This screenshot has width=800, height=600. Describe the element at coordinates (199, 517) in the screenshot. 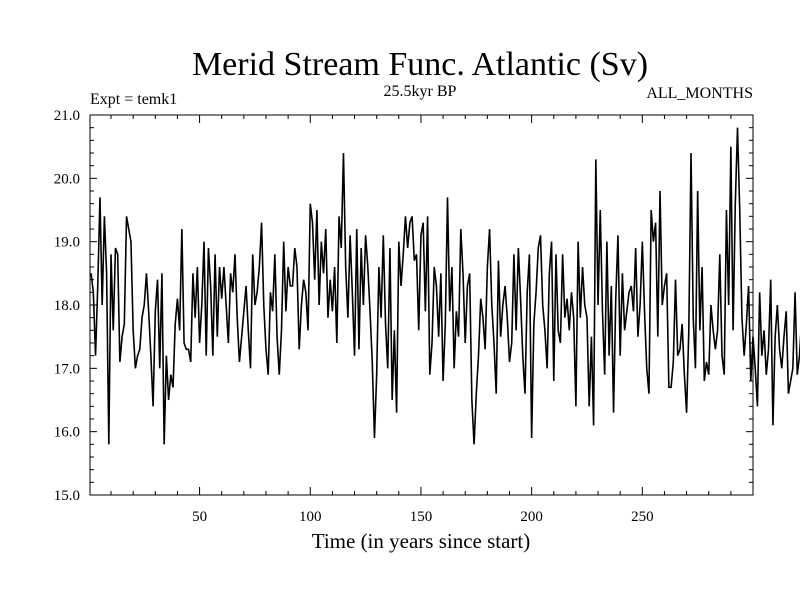

I see `x-tick-label: 50` at that location.